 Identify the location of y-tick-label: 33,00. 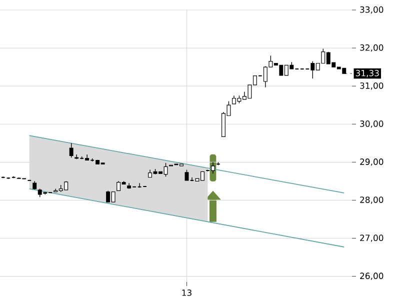
(372, 10).